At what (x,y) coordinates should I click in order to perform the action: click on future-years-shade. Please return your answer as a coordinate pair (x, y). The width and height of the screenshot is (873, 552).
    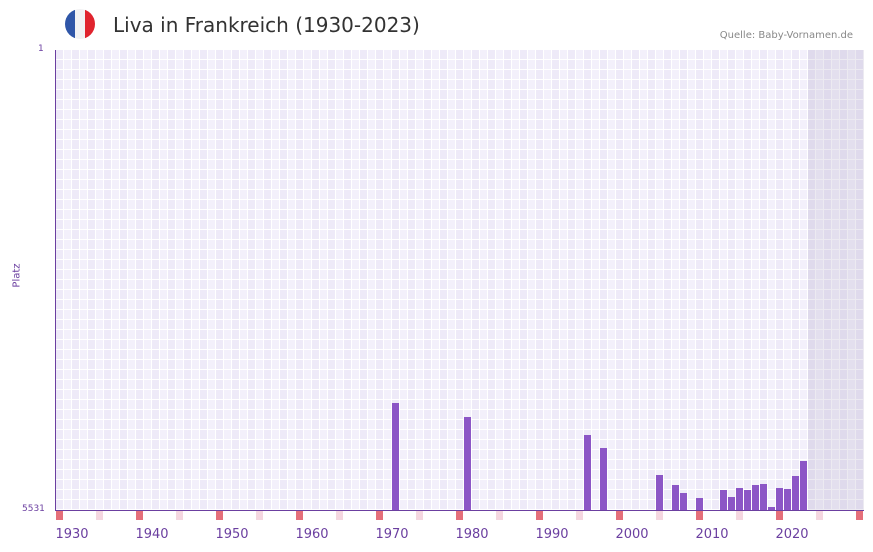
    Looking at the image, I should click on (836, 280).